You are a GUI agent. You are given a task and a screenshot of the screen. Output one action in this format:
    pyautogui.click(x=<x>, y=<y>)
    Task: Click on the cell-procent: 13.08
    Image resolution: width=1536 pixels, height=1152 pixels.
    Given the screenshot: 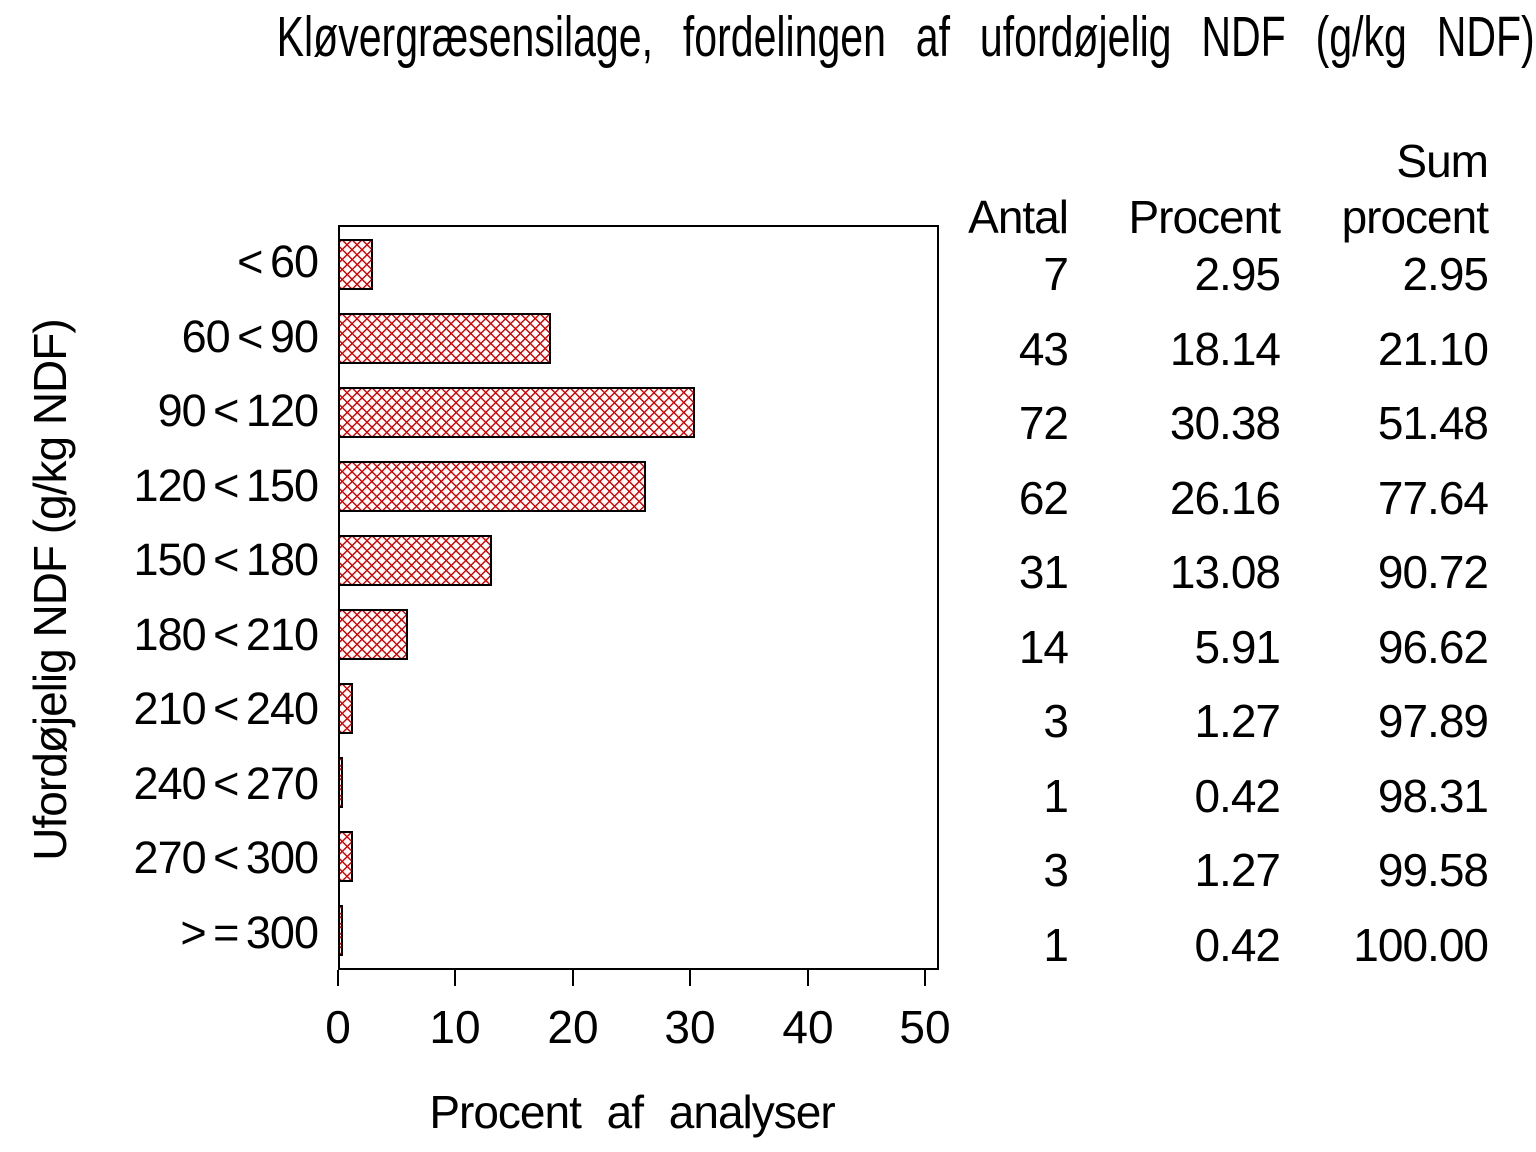 What is the action you would take?
    pyautogui.click(x=1225, y=572)
    